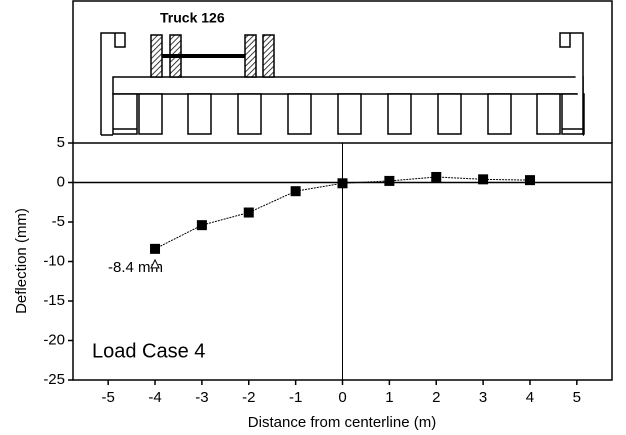 This screenshot has width=626, height=435. I want to click on x-tick-label: -2, so click(248, 397).